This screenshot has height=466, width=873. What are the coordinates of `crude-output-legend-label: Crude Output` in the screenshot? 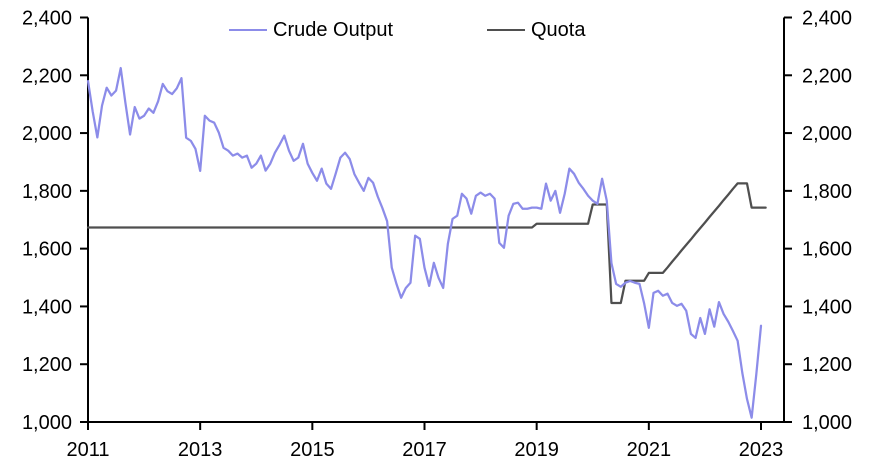 It's located at (333, 30).